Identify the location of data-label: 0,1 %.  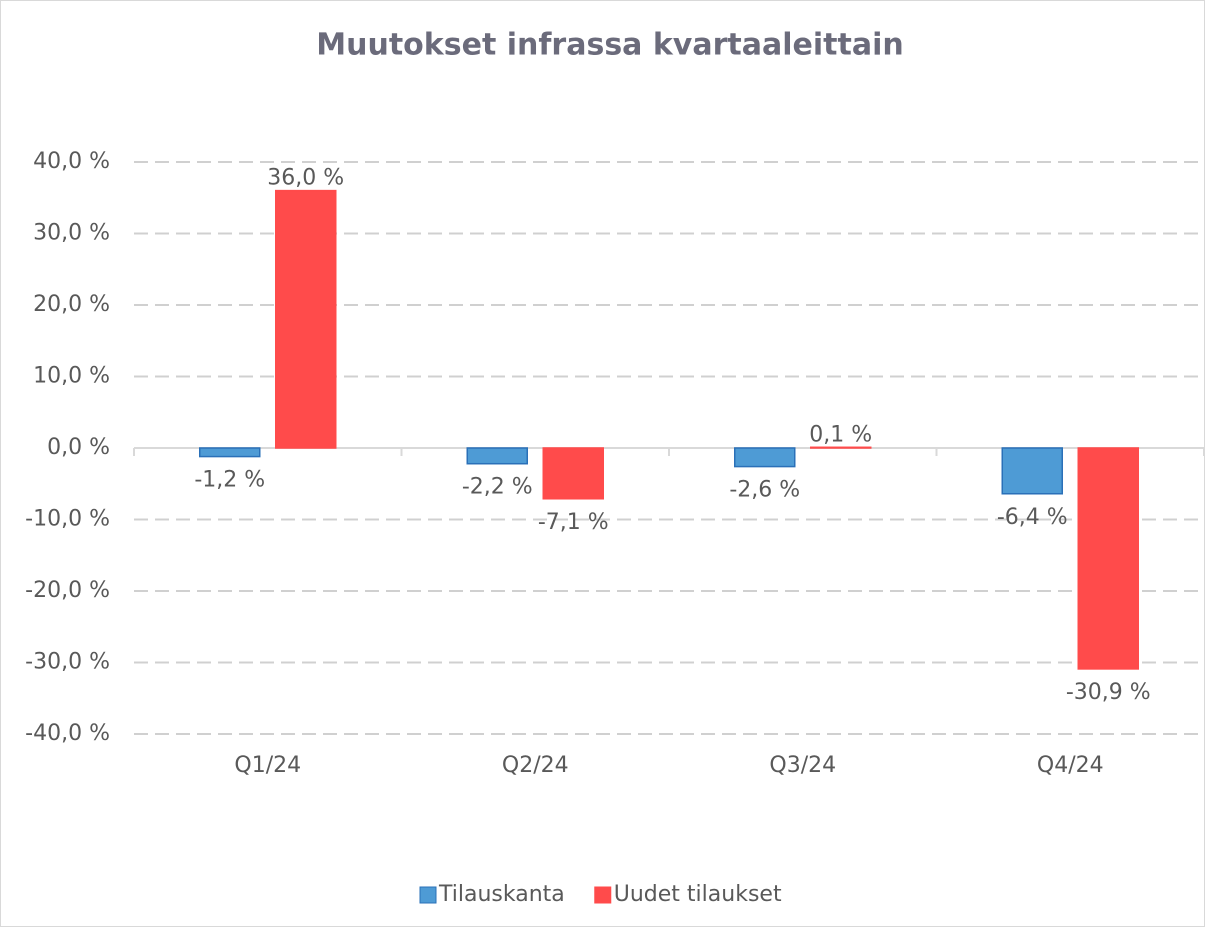
(840, 434).